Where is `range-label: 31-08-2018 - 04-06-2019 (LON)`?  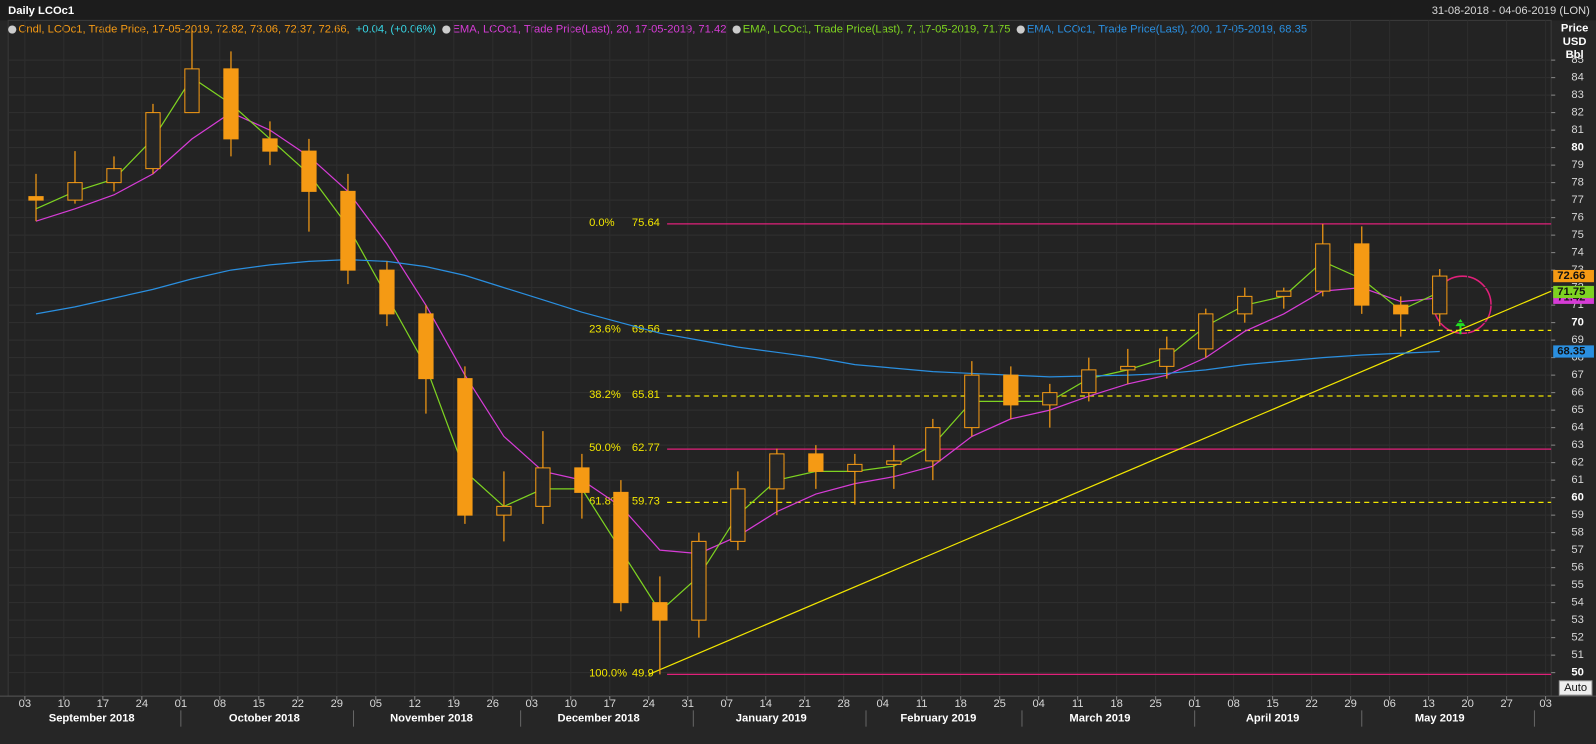
range-label: 31-08-2018 - 04-06-2019 (LON) is located at coordinates (1511, 11).